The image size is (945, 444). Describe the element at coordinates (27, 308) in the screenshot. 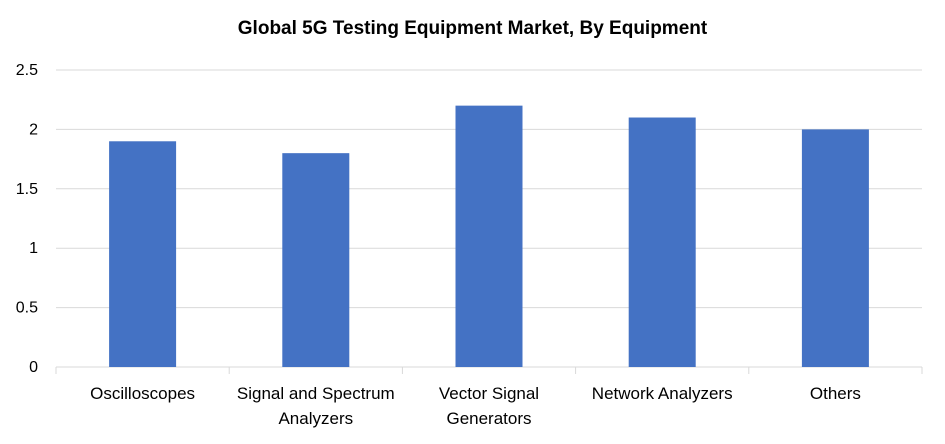

I see `y-tick-label: 0.5` at that location.